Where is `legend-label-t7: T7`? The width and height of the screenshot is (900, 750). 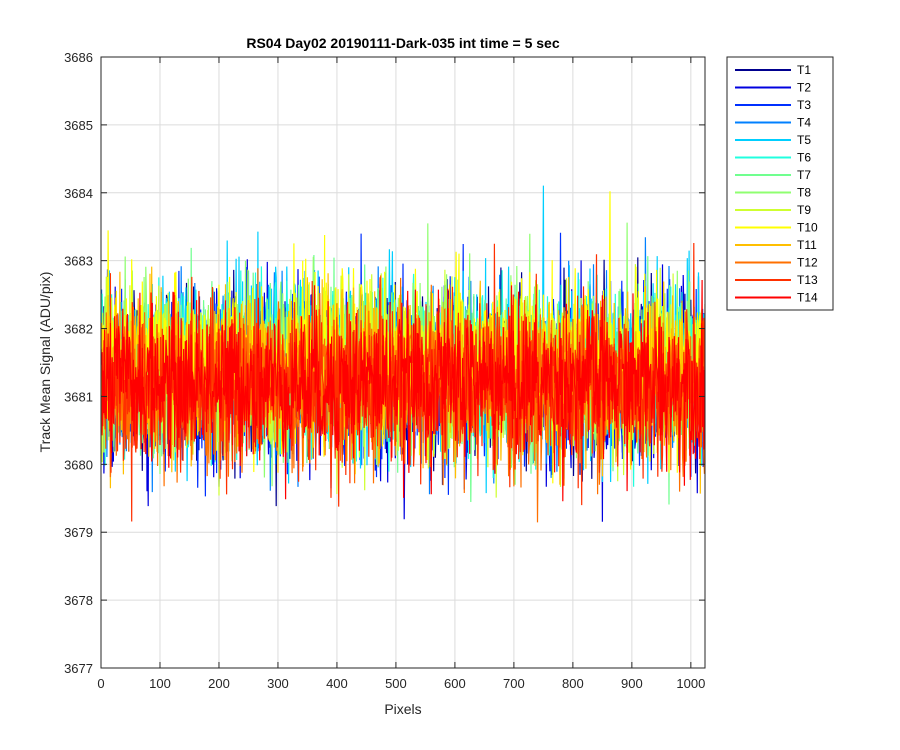
legend-label-t7: T7 is located at coordinates (804, 175).